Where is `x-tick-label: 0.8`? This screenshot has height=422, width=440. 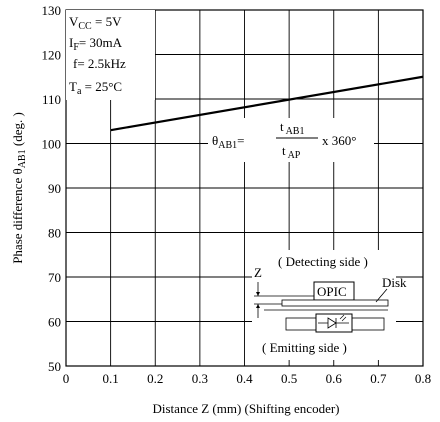
x-tick-label: 0.8 is located at coordinates (423, 378).